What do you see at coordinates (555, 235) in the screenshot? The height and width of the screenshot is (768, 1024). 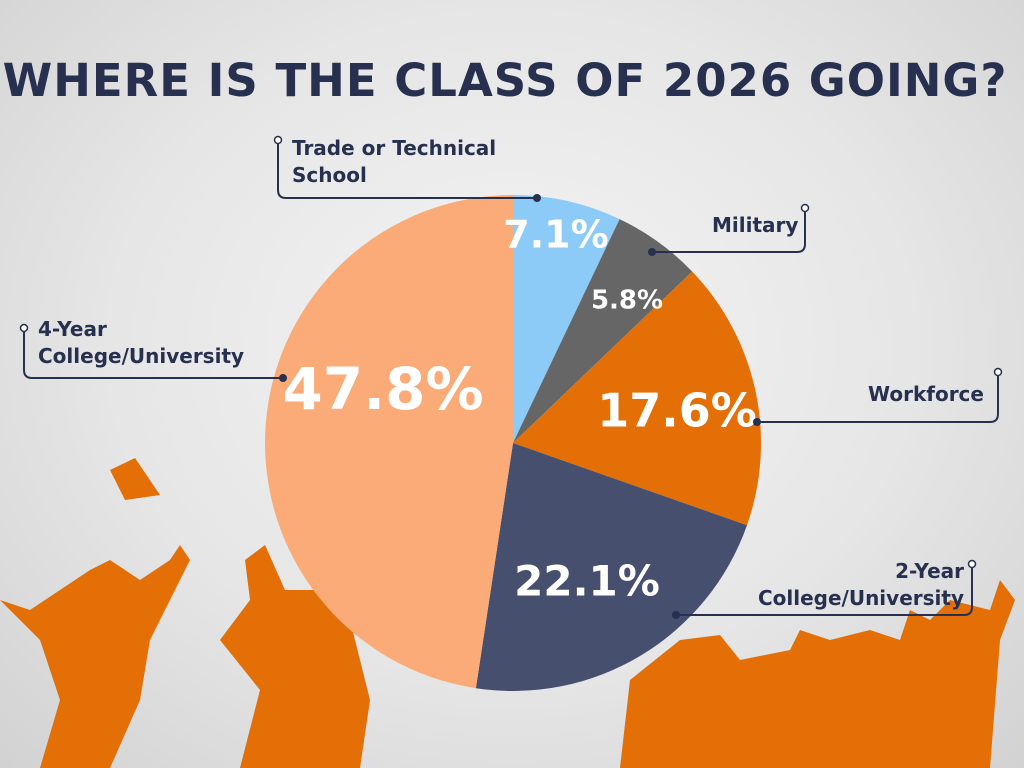 I see `value-label: 7.1%` at bounding box center [555, 235].